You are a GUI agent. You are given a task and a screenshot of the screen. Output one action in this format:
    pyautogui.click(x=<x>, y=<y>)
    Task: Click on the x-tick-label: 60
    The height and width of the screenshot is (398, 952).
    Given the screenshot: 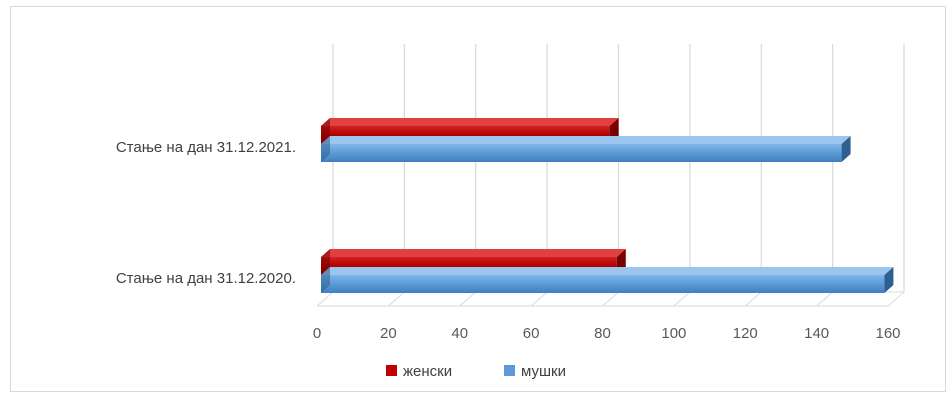 What is the action you would take?
    pyautogui.click(x=531, y=333)
    